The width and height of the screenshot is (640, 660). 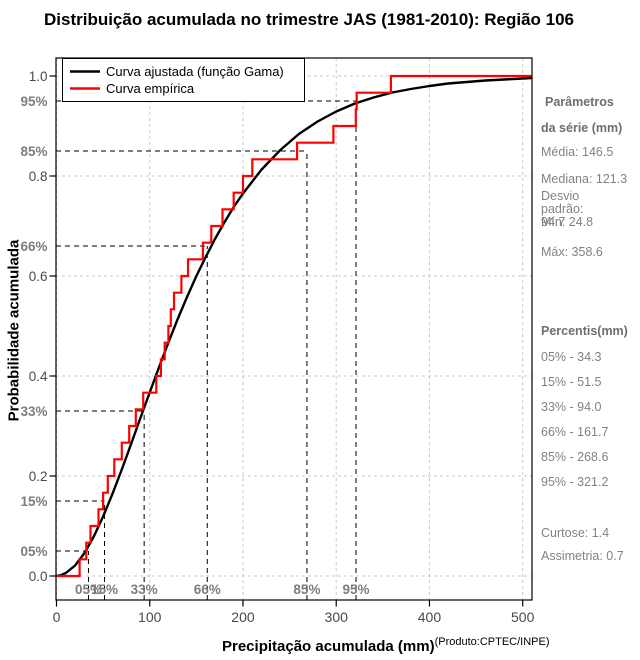 I want to click on percentil-item: 05% - 34.3, so click(x=571, y=357).